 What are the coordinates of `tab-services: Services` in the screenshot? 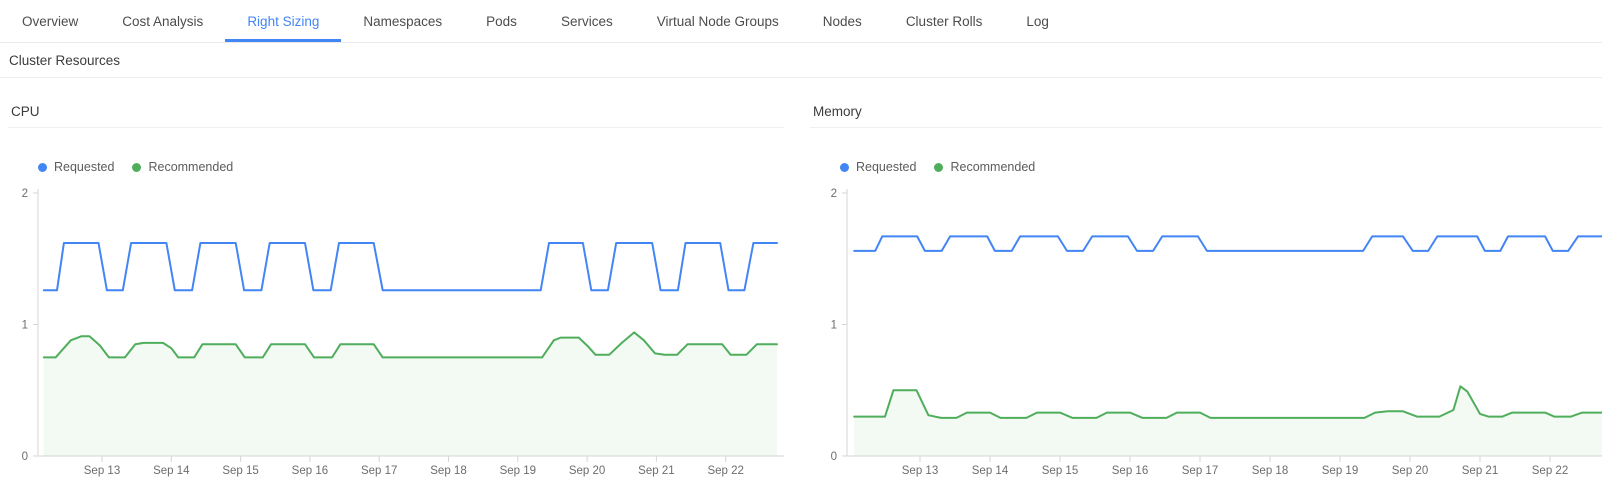 It's located at (587, 21).